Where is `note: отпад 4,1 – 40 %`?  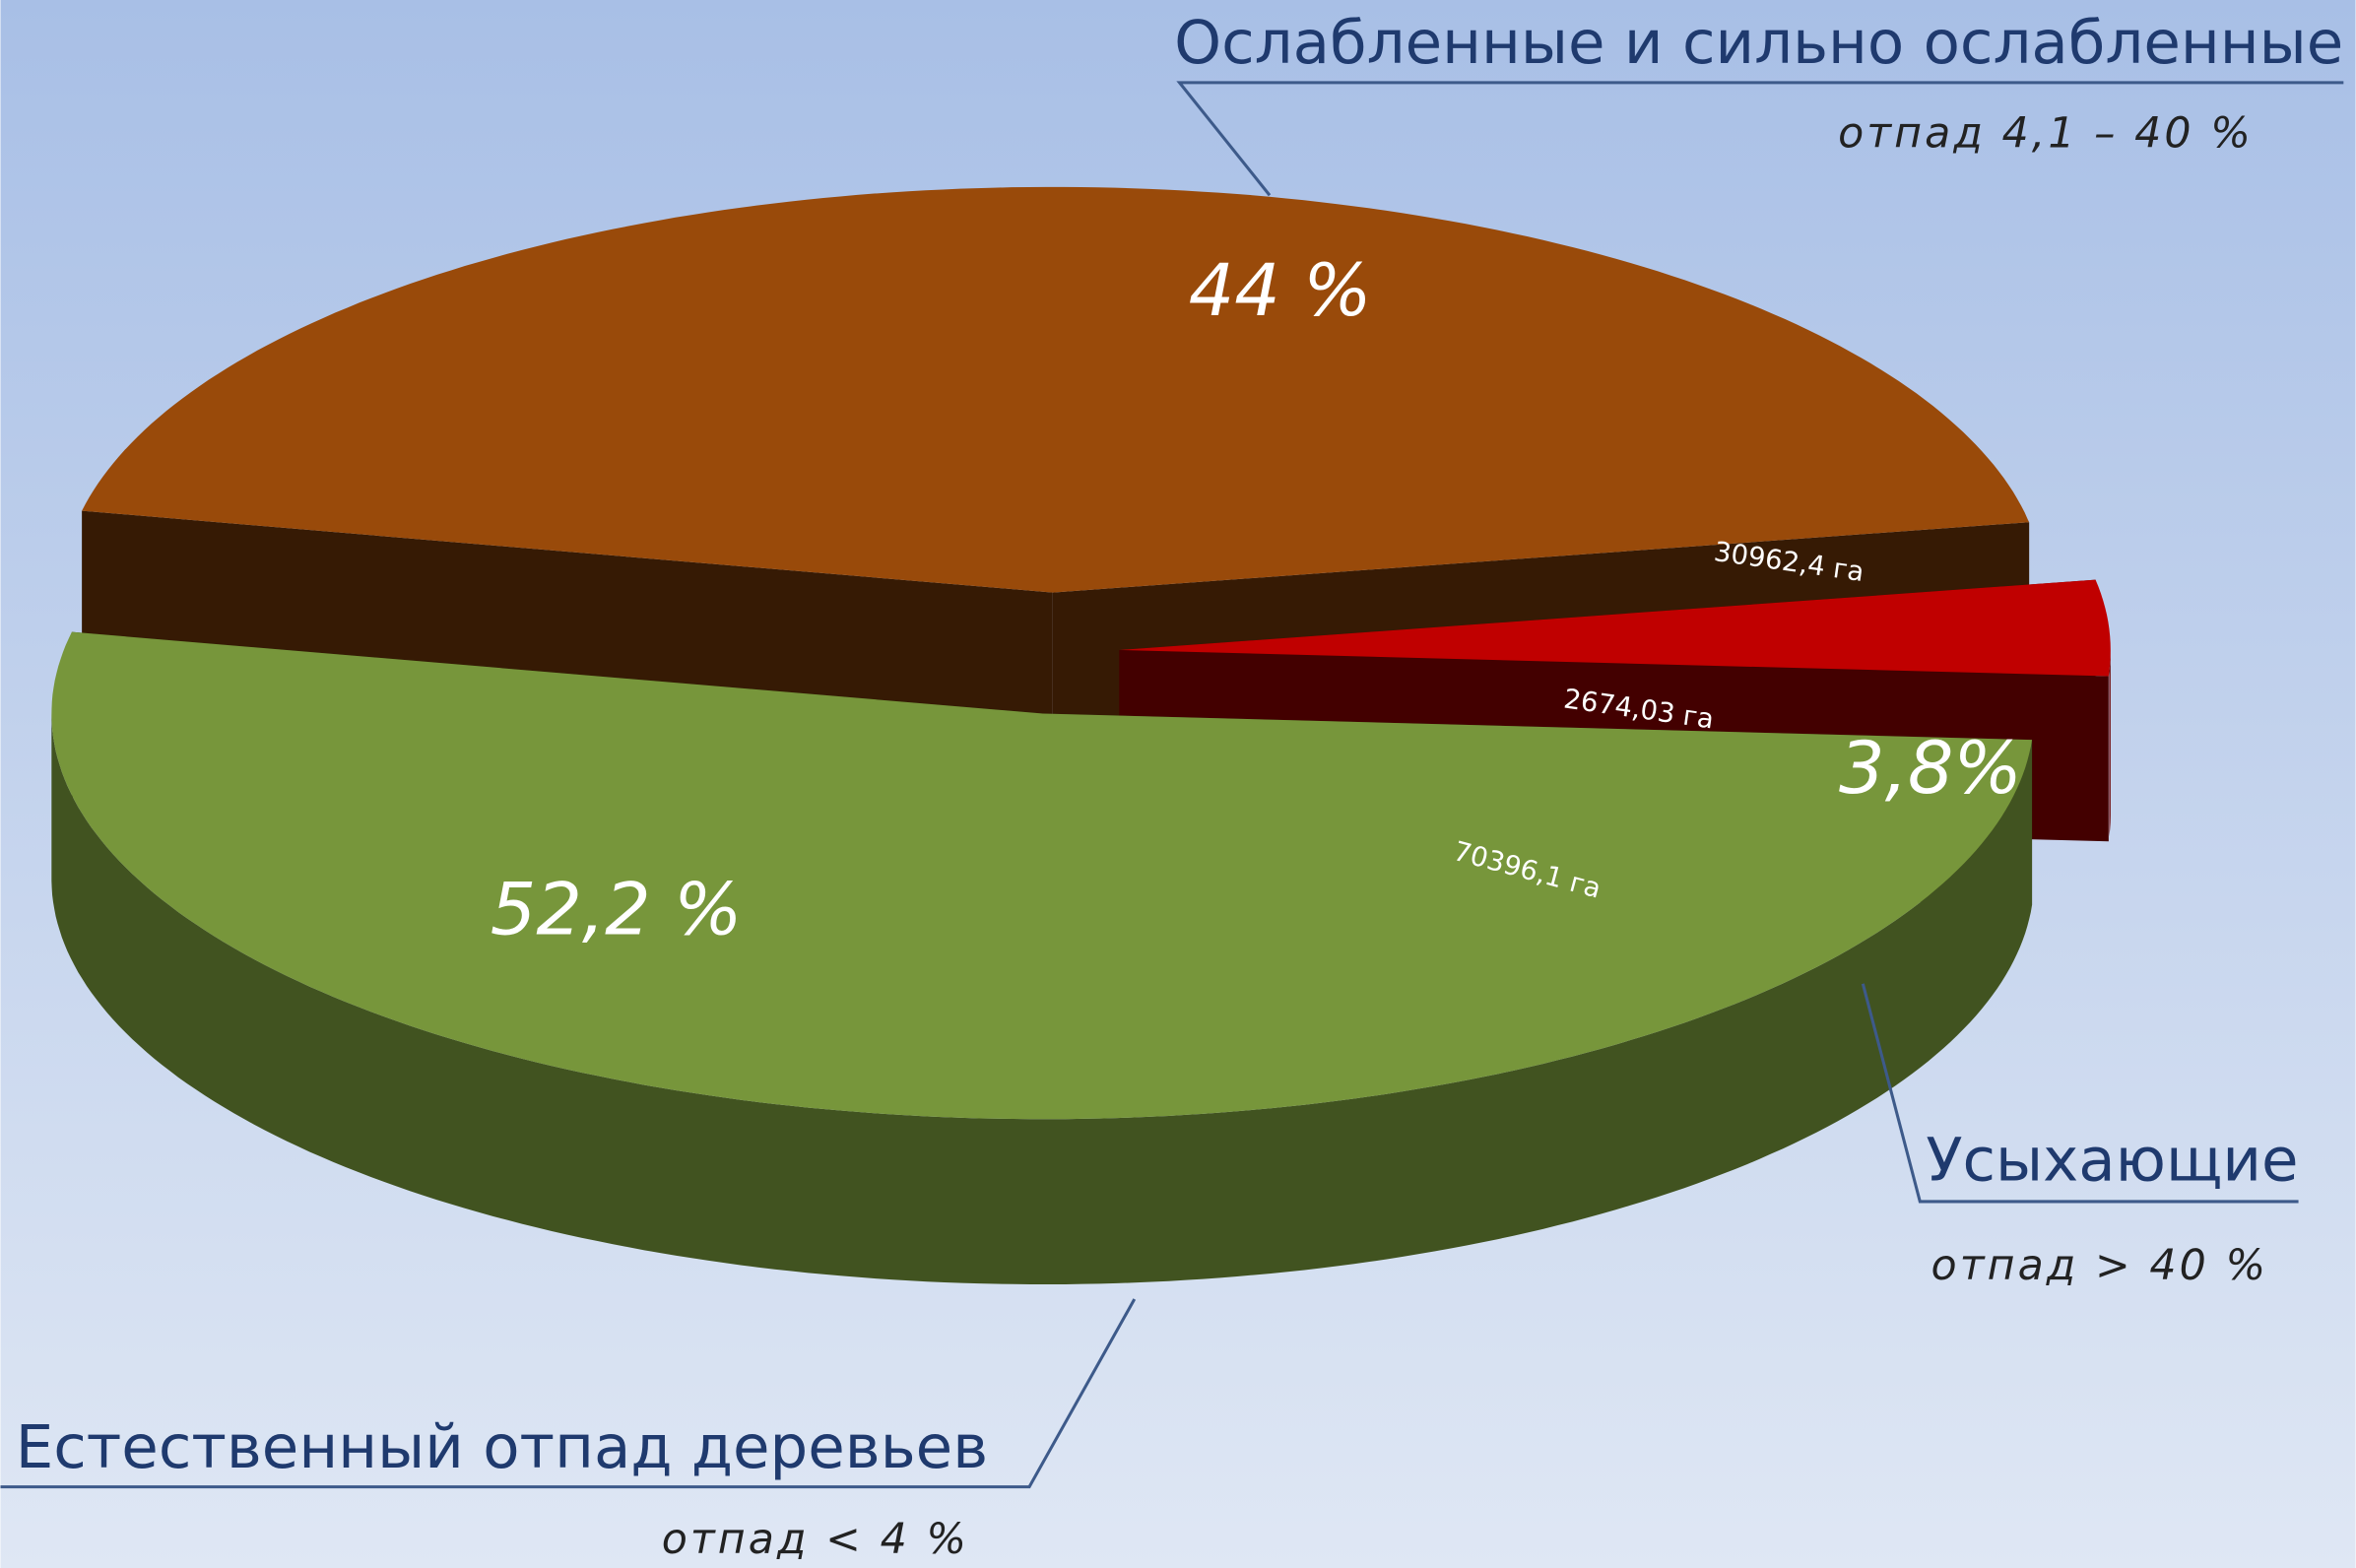
note: отпад 4,1 – 40 % is located at coordinates (2046, 133).